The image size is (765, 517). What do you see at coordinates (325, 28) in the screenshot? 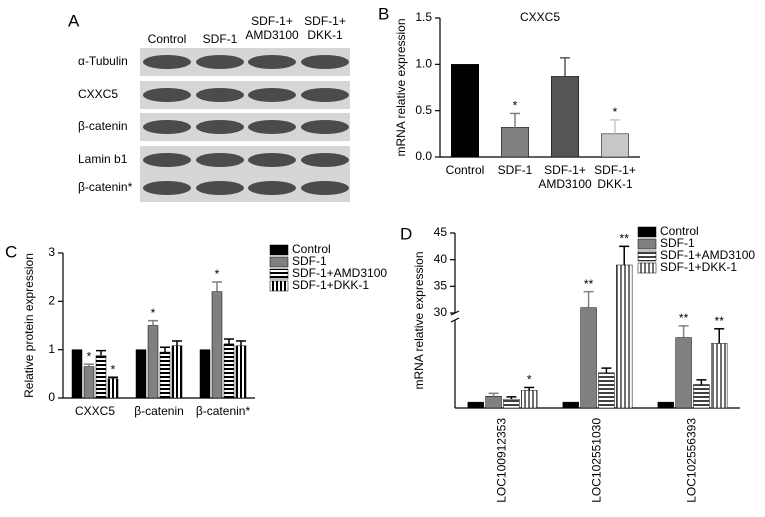
I see `blot-column-label: SDF-1+ DKK-1` at bounding box center [325, 28].